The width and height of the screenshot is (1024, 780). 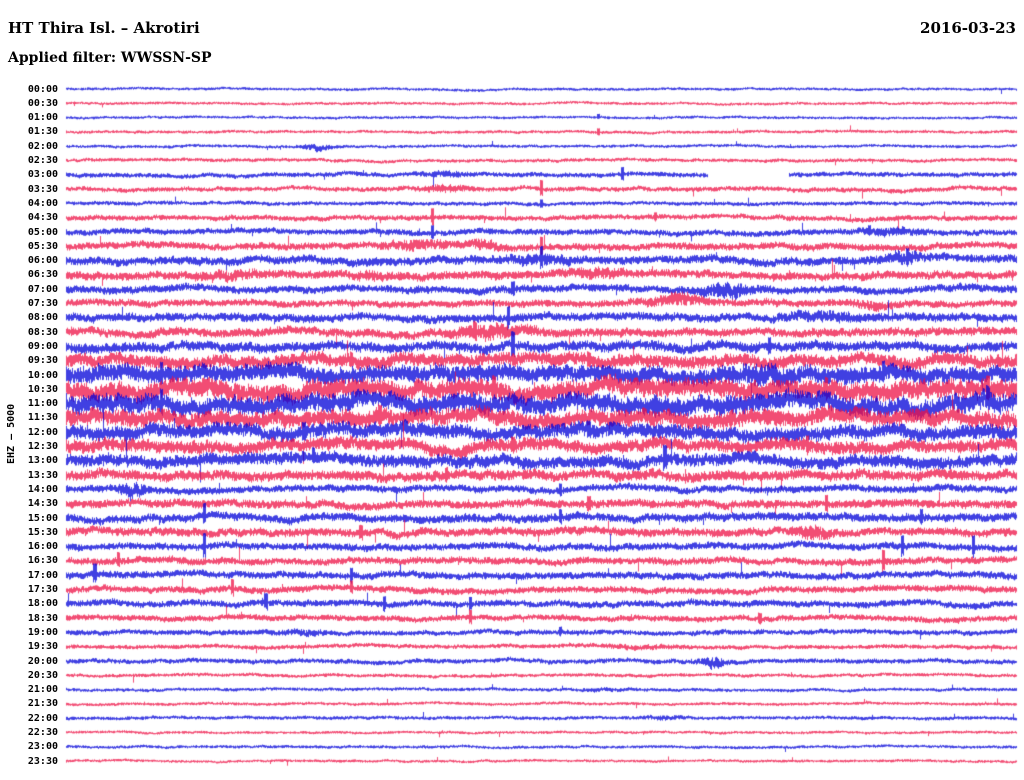 I want to click on row-time-label: 16:00, so click(x=42, y=547).